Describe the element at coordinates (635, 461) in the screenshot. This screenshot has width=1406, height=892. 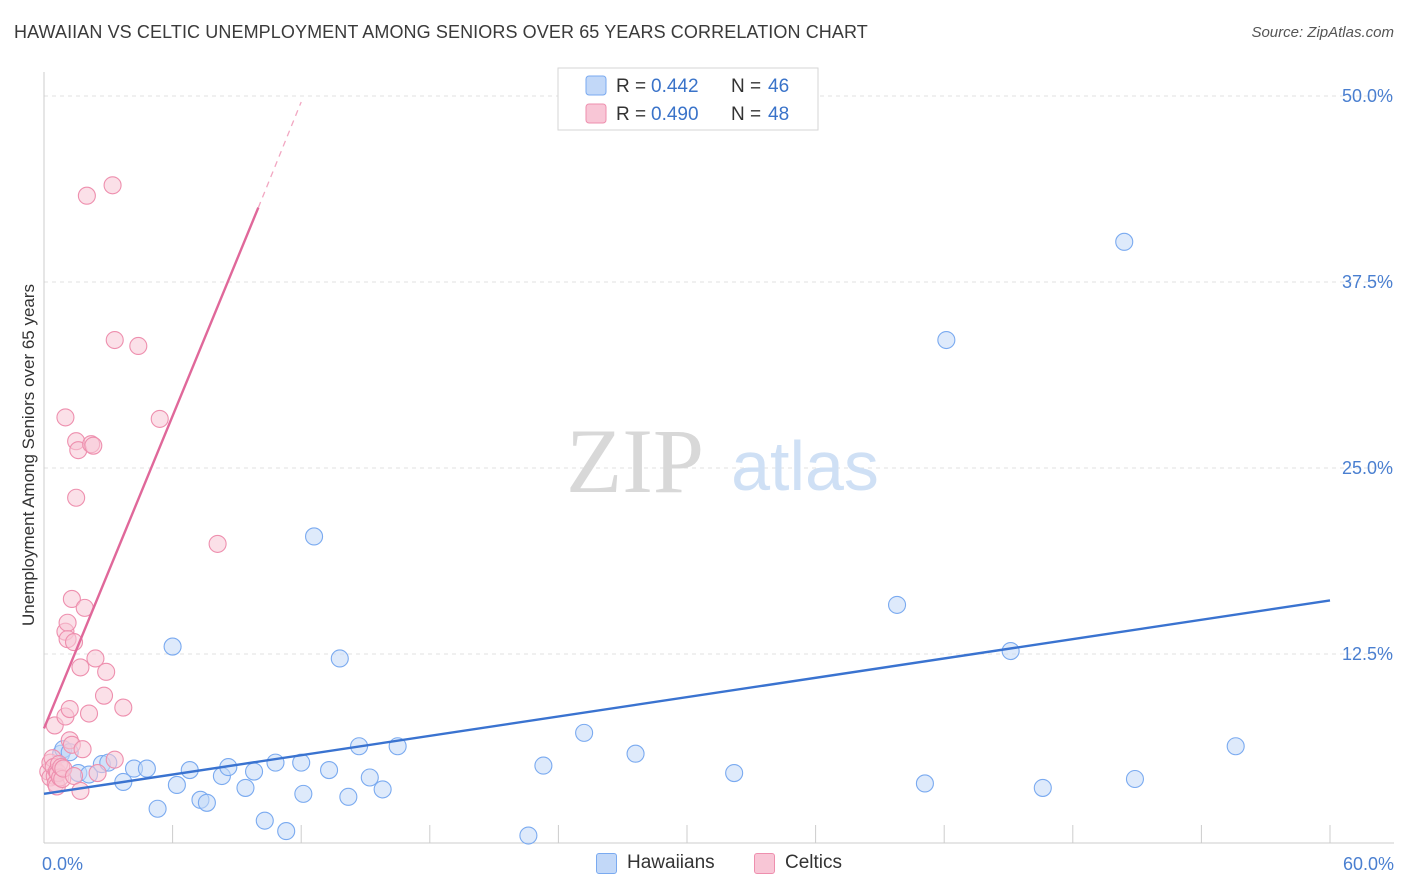
I see `watermark-zip: ZIP` at that location.